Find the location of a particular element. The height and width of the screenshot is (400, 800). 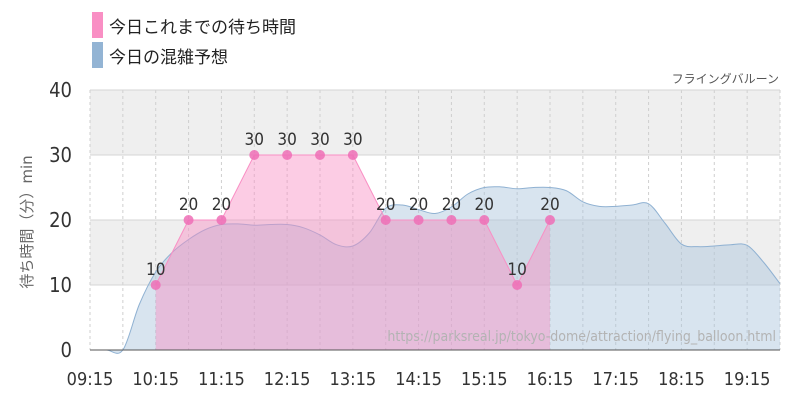

x-tick-label: 12:15 is located at coordinates (287, 379).